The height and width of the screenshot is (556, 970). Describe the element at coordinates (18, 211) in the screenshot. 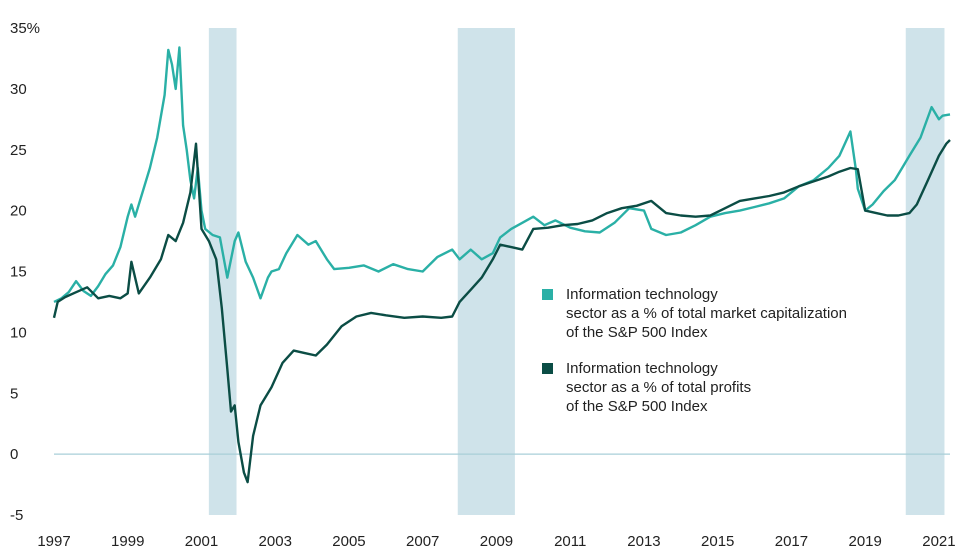

I see `y-tick-label: 20` at that location.